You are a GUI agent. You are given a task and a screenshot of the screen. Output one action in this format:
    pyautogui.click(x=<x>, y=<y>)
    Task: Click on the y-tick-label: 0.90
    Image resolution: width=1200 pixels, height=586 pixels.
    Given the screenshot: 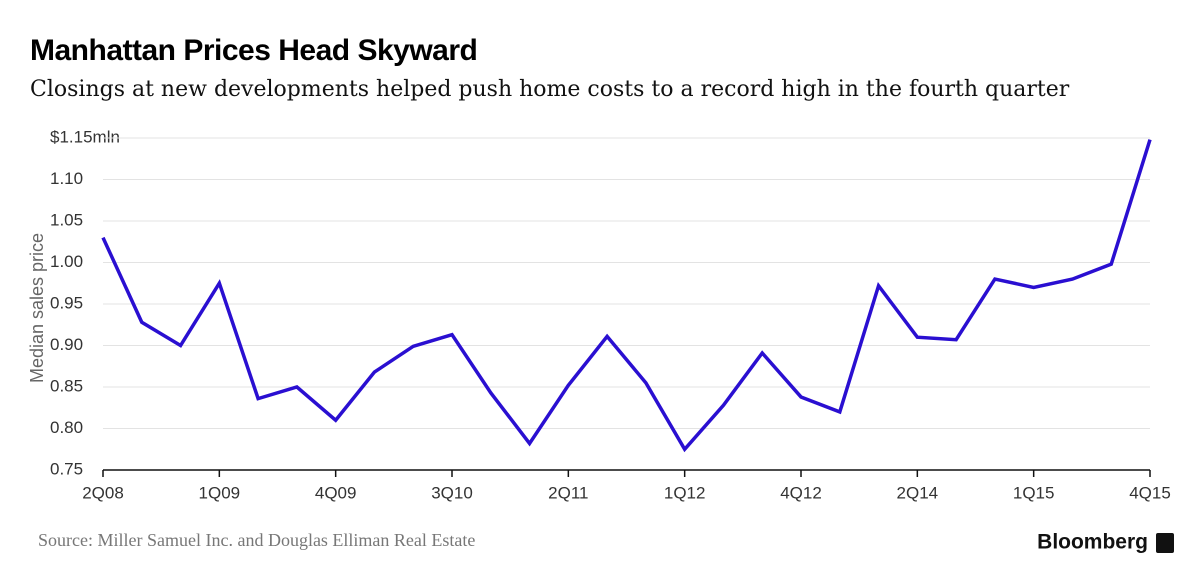 What is the action you would take?
    pyautogui.click(x=66, y=344)
    